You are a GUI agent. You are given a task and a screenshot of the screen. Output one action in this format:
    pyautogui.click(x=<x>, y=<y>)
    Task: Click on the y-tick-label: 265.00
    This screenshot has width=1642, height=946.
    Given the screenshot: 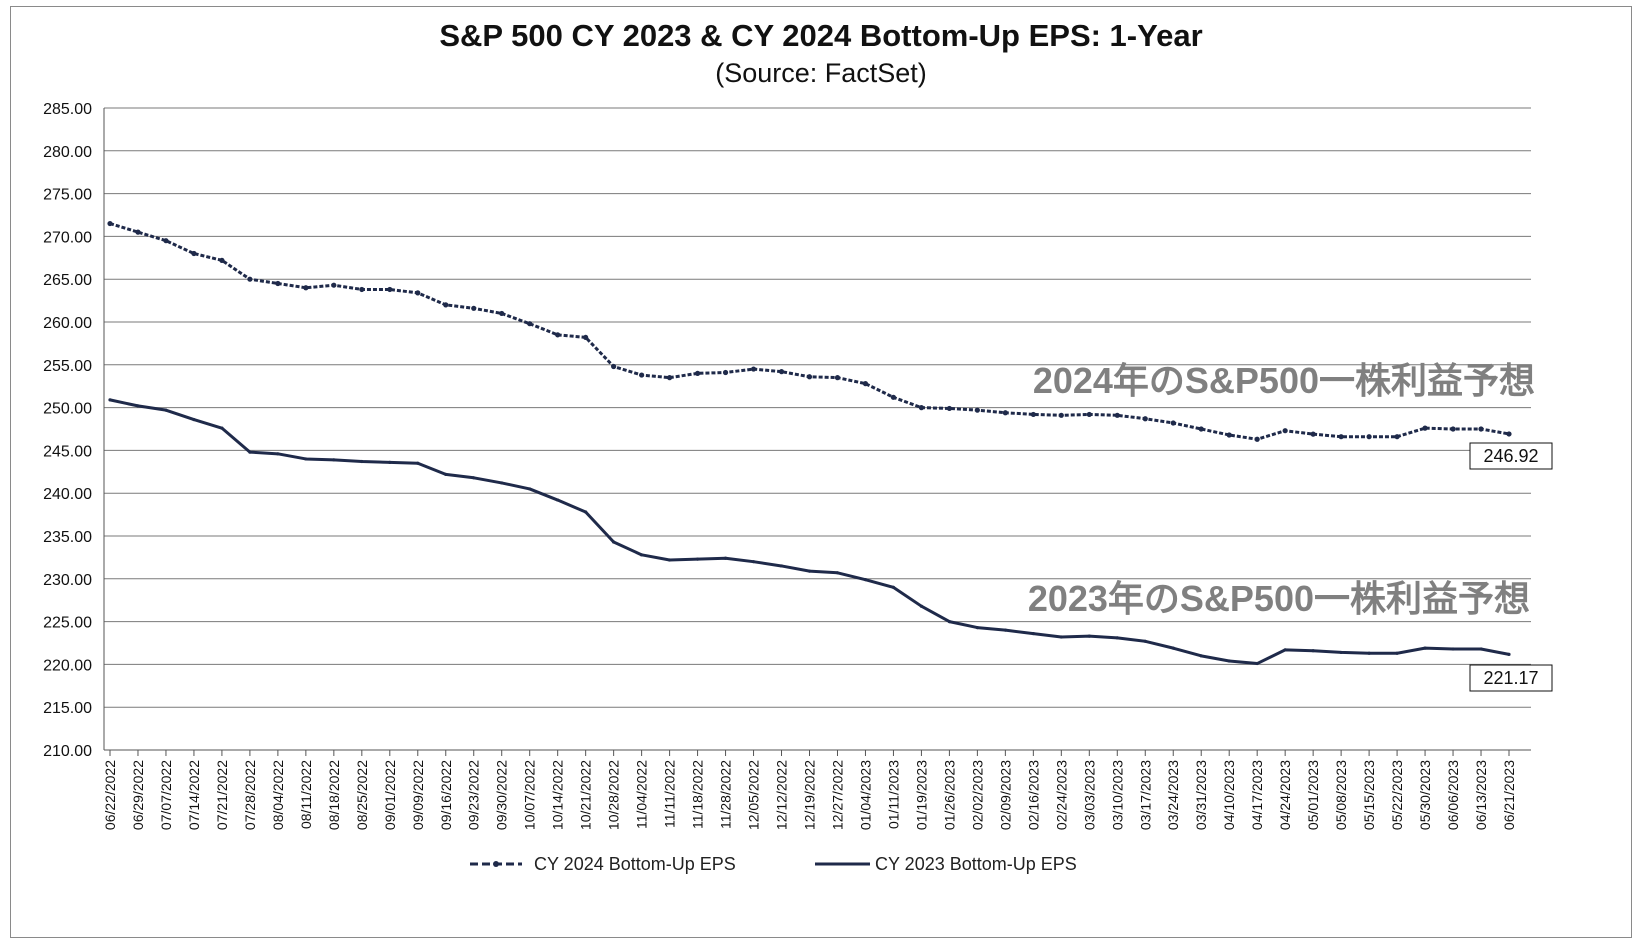 What is the action you would take?
    pyautogui.click(x=67, y=280)
    